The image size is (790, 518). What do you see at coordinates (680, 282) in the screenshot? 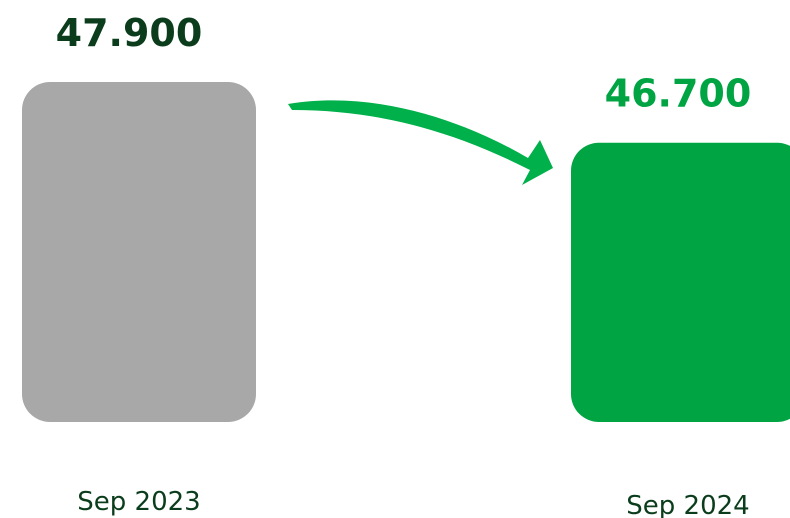
I see `bar-sep-2024` at bounding box center [680, 282].